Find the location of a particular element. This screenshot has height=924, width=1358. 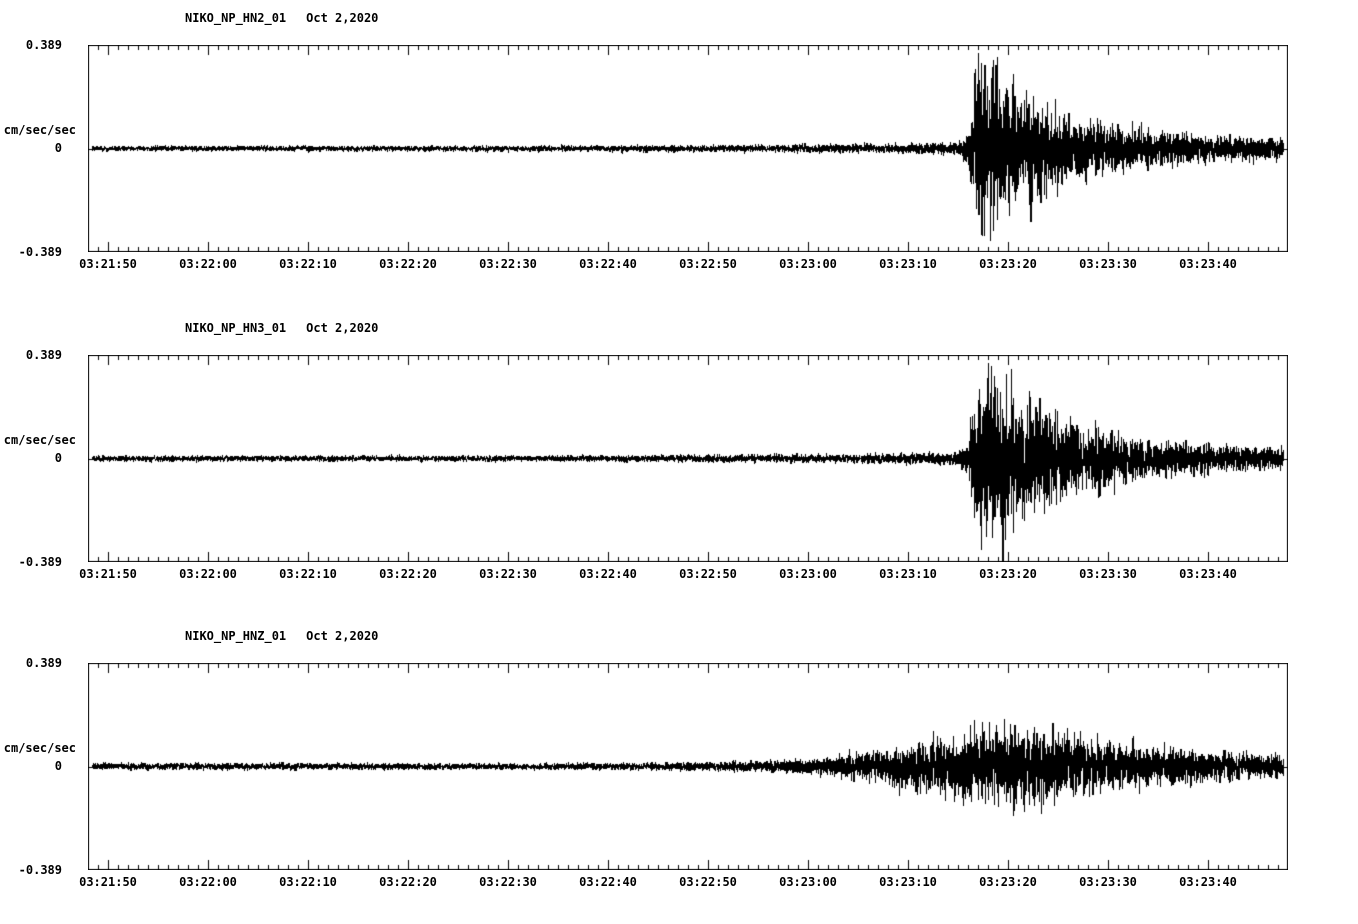

panel-title: NIKO_NP_HN3_01 Oct 2,2020 is located at coordinates (281, 328).